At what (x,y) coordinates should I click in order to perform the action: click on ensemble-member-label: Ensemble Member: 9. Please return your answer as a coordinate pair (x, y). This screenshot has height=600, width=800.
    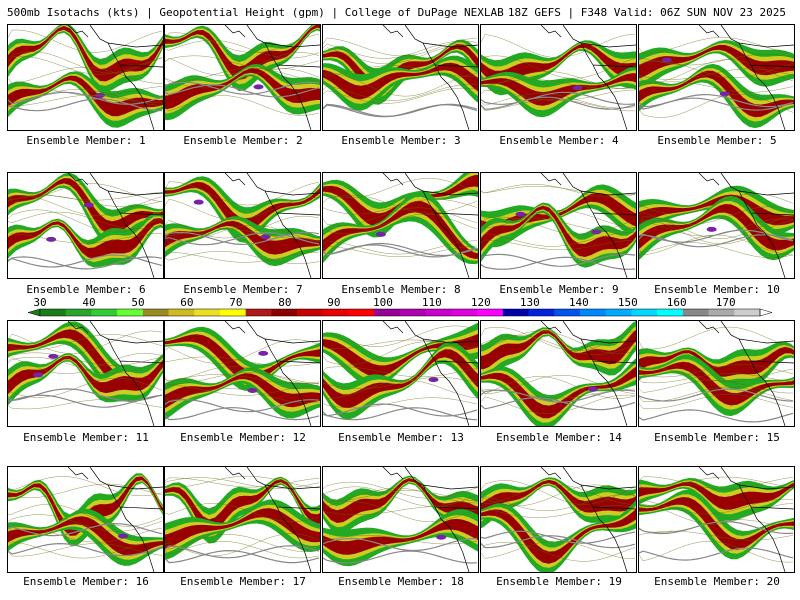
    Looking at the image, I should click on (559, 289).